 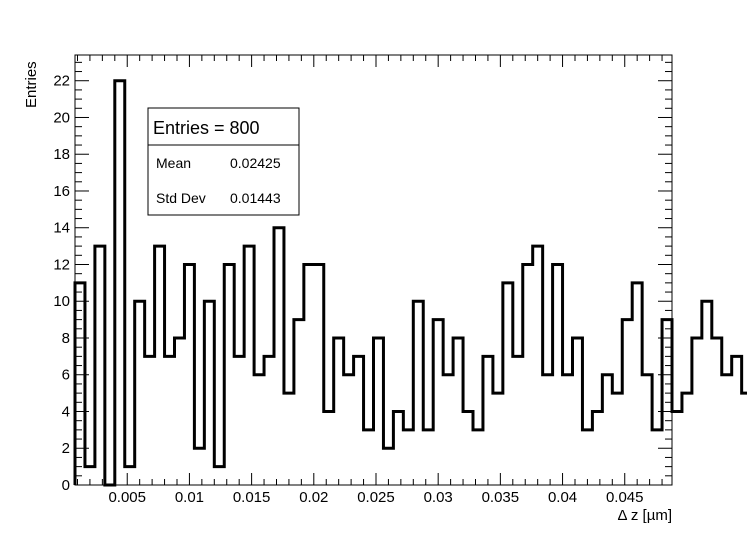 I want to click on x-tick-label: 0.035, so click(x=501, y=497).